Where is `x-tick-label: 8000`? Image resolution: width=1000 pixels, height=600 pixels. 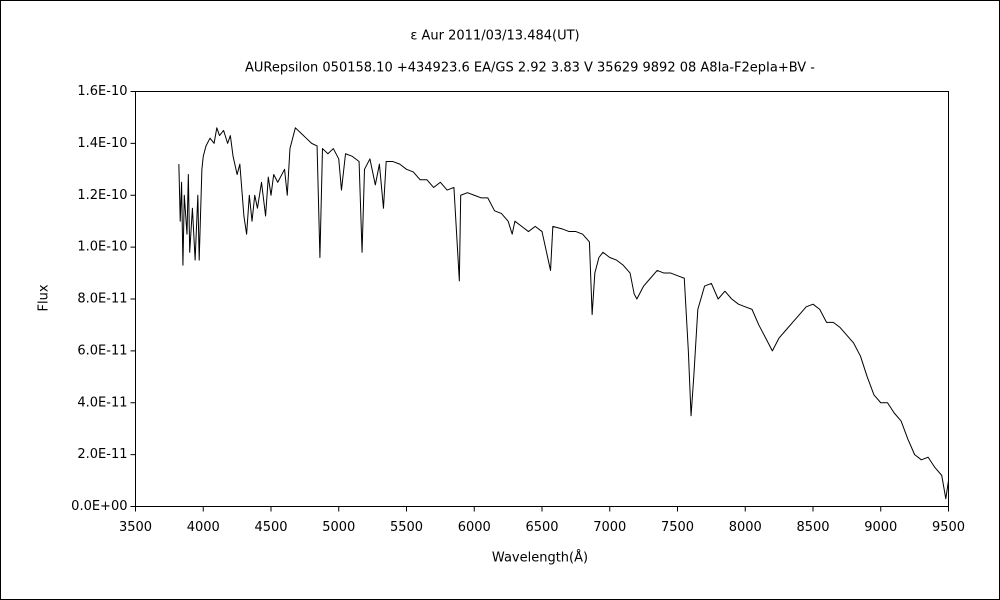 x-tick-label: 8000 is located at coordinates (745, 527).